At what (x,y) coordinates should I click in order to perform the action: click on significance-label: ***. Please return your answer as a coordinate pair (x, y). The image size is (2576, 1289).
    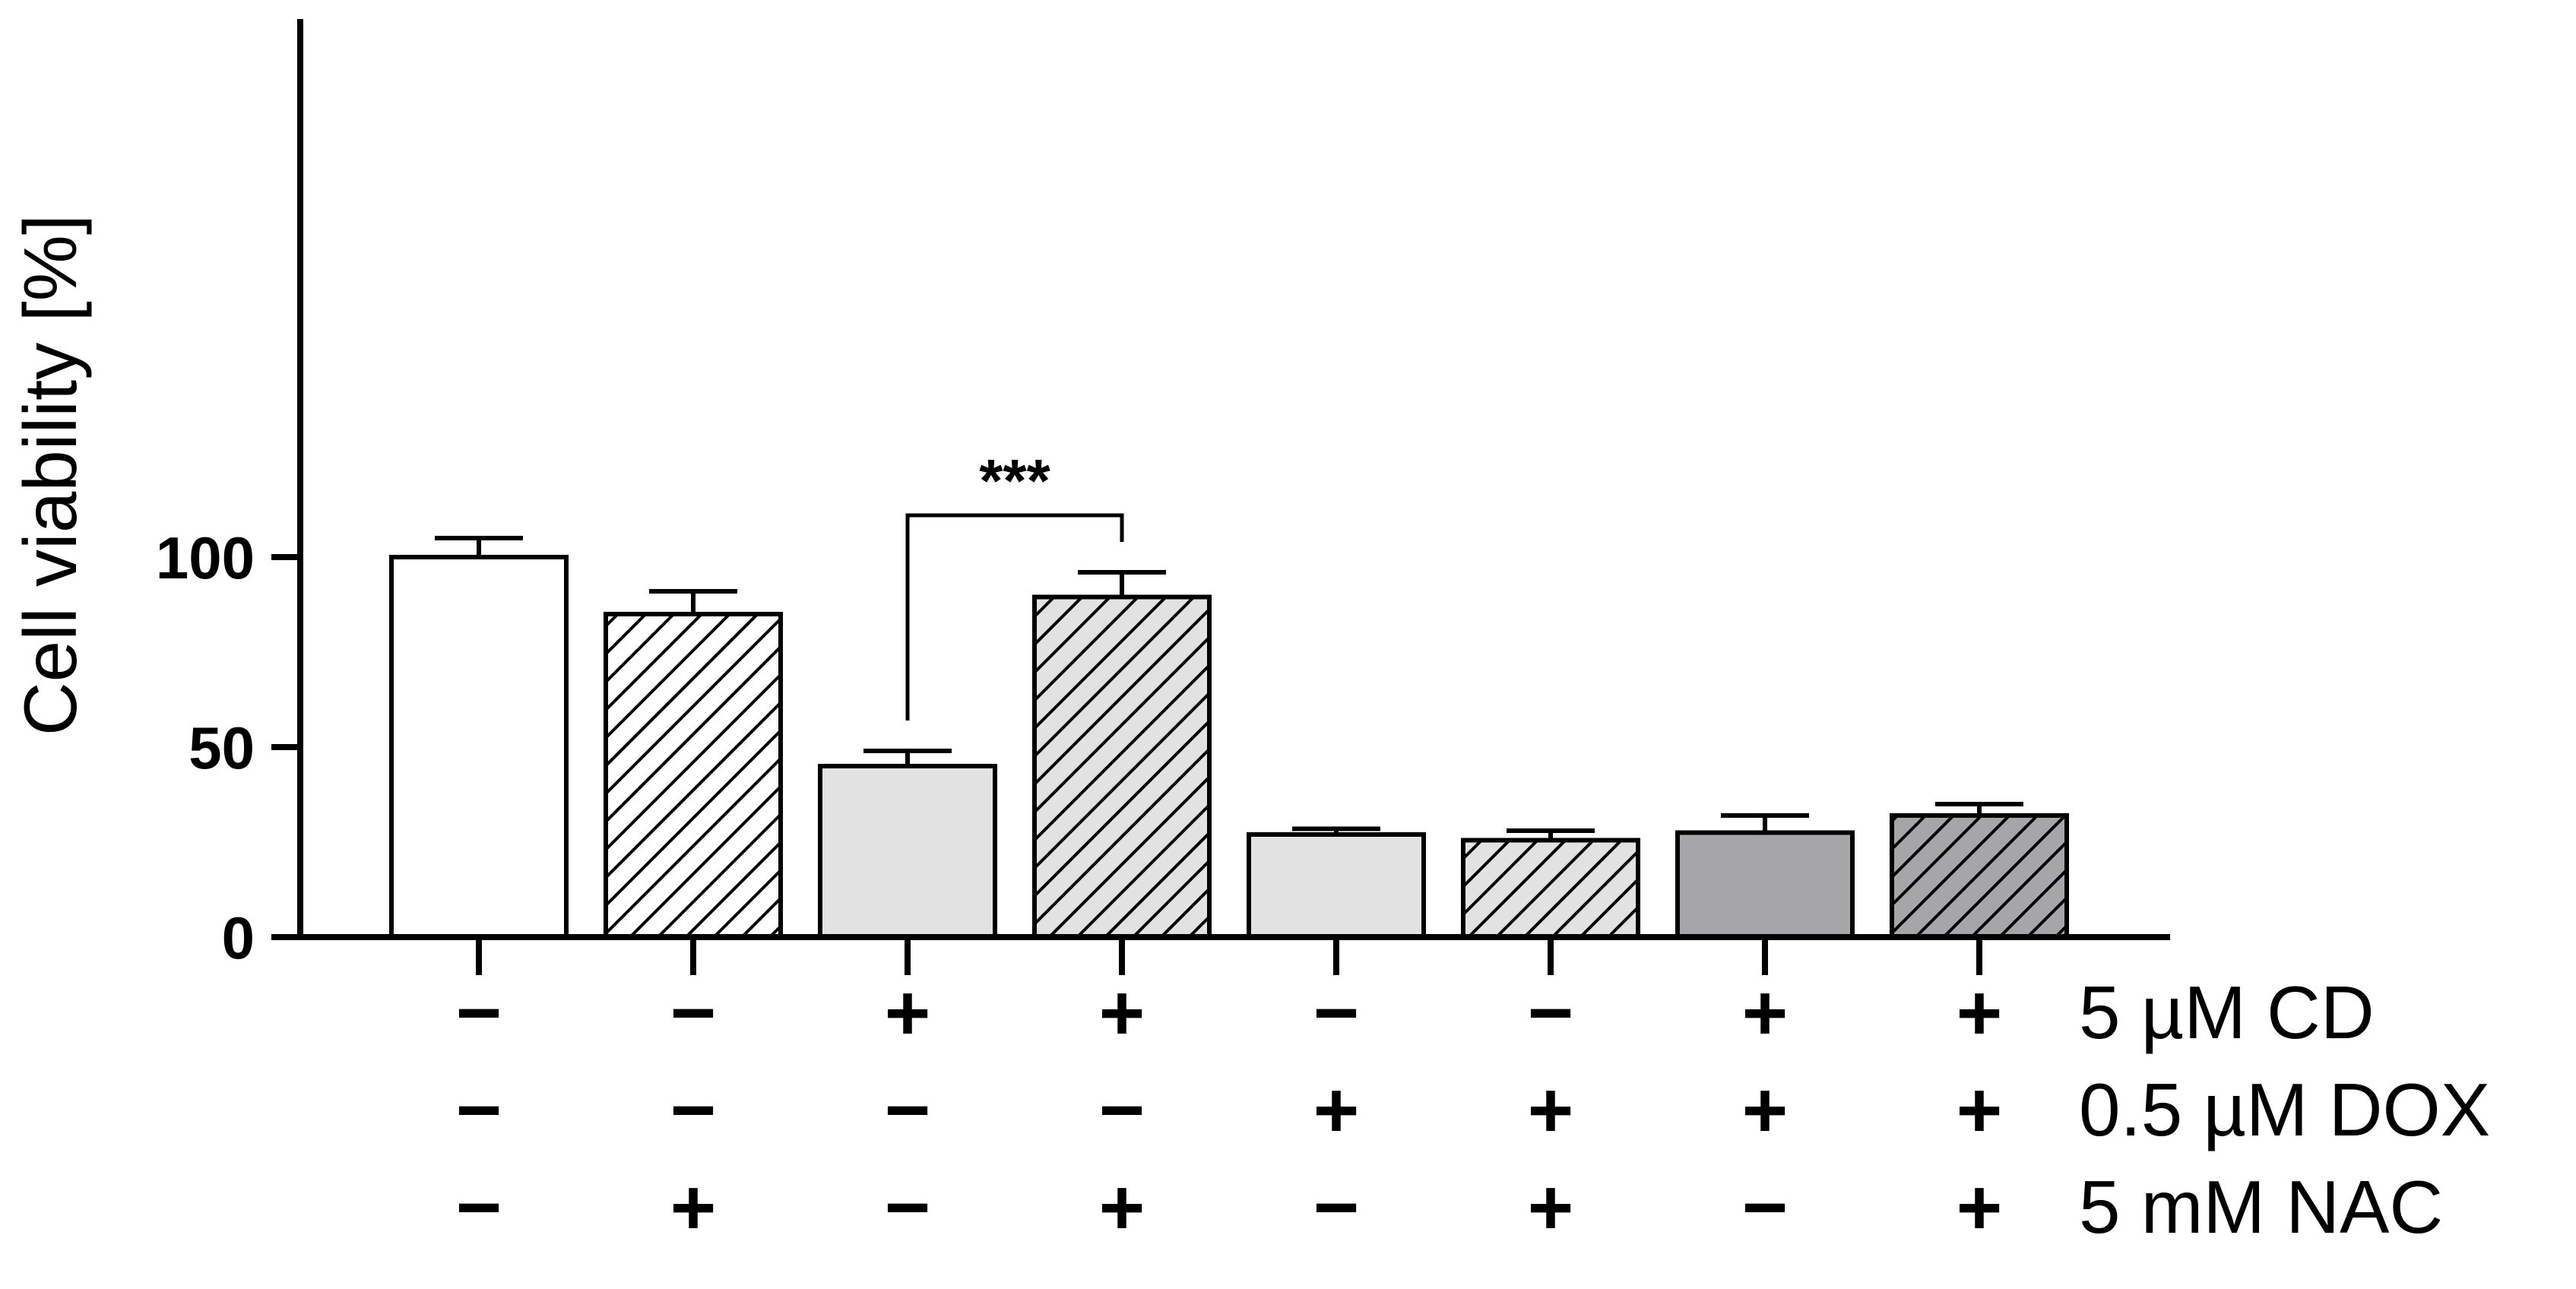
    Looking at the image, I should click on (1014, 481).